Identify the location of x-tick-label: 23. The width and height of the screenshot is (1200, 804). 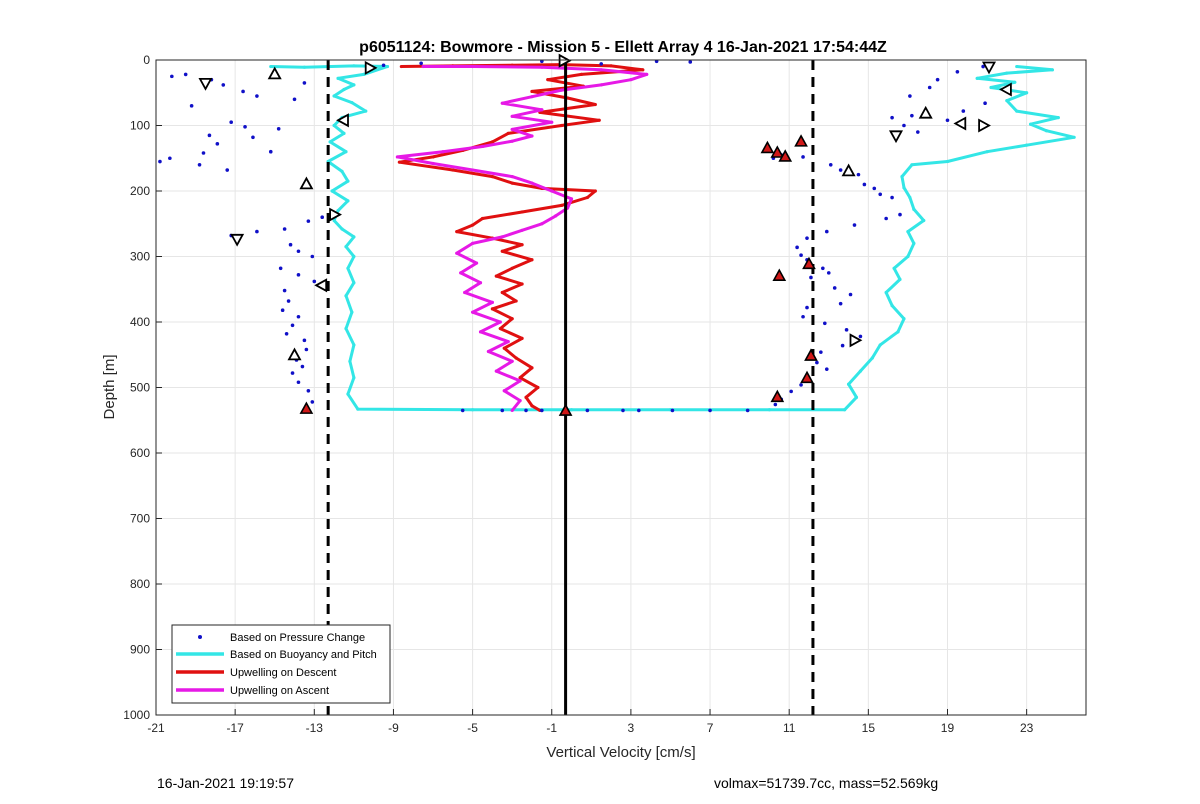
(1027, 728).